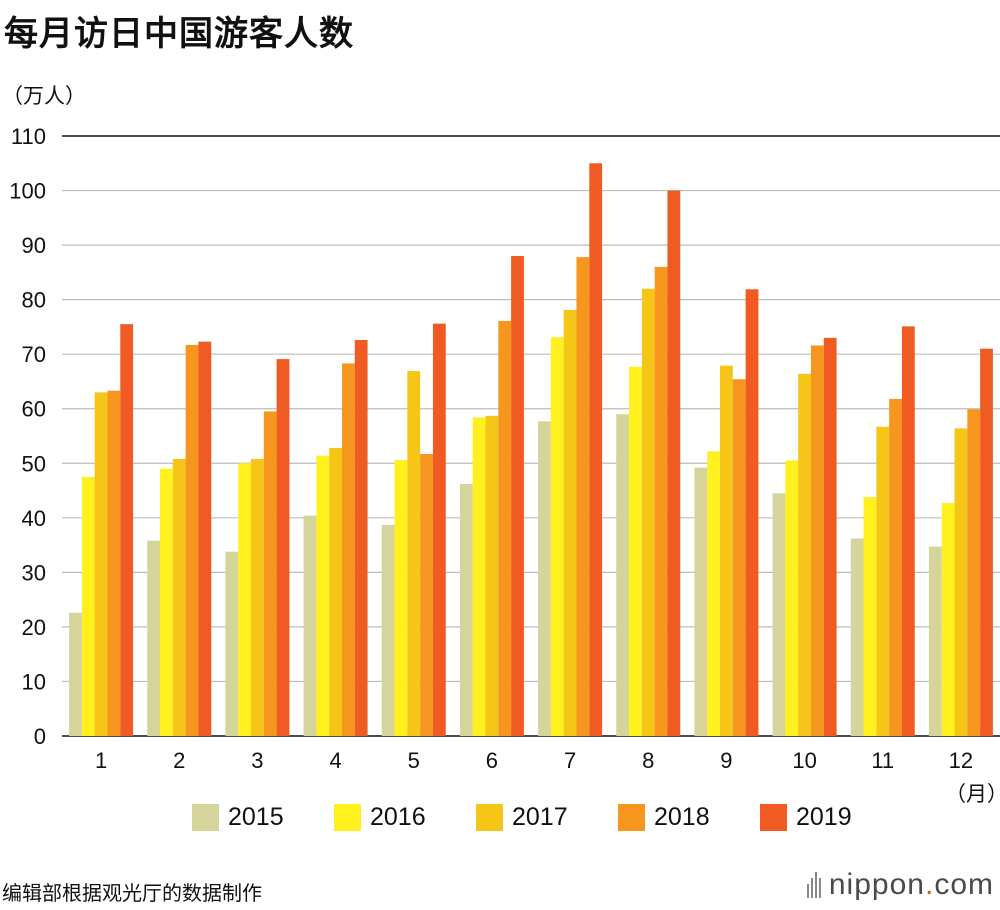  What do you see at coordinates (34, 300) in the screenshot?
I see `y-tick-label: 80` at bounding box center [34, 300].